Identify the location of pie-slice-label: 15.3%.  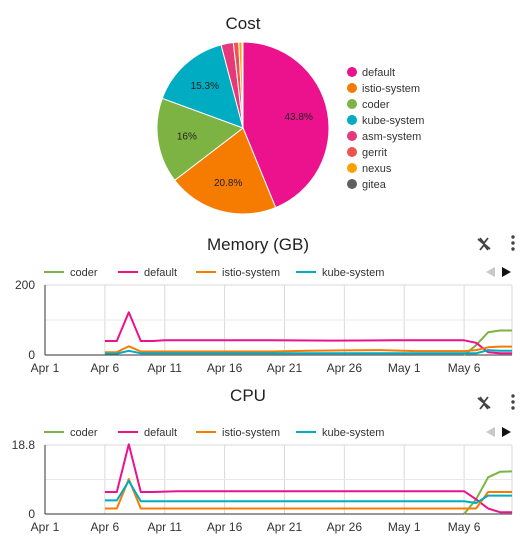
(205, 86).